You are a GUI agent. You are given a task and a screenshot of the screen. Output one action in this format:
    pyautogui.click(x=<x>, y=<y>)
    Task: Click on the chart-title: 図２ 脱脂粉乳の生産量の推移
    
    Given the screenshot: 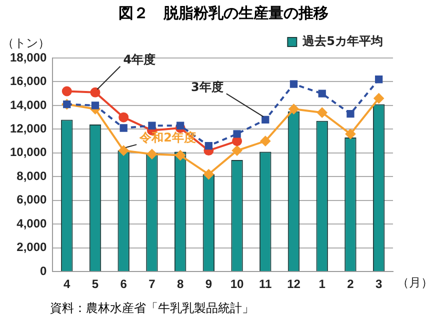 What is the action you would take?
    pyautogui.click(x=224, y=13)
    